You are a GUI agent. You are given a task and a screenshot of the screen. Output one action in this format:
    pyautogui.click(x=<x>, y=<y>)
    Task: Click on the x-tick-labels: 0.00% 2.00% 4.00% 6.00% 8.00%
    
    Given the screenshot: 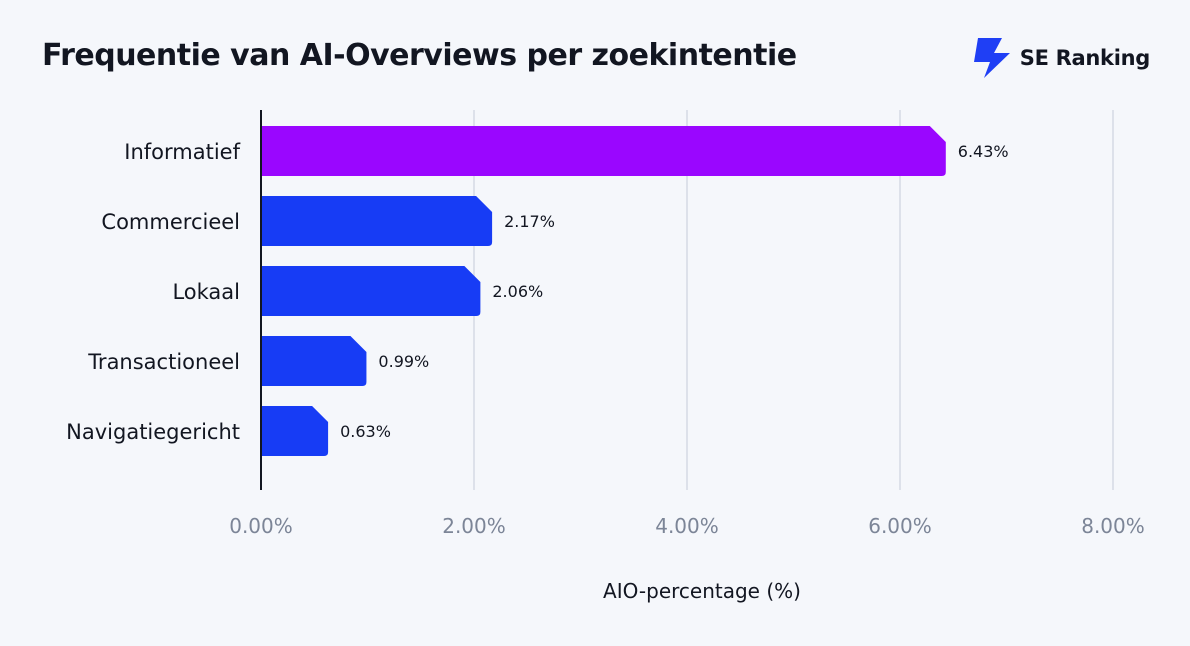 What is the action you would take?
    pyautogui.click(x=687, y=526)
    